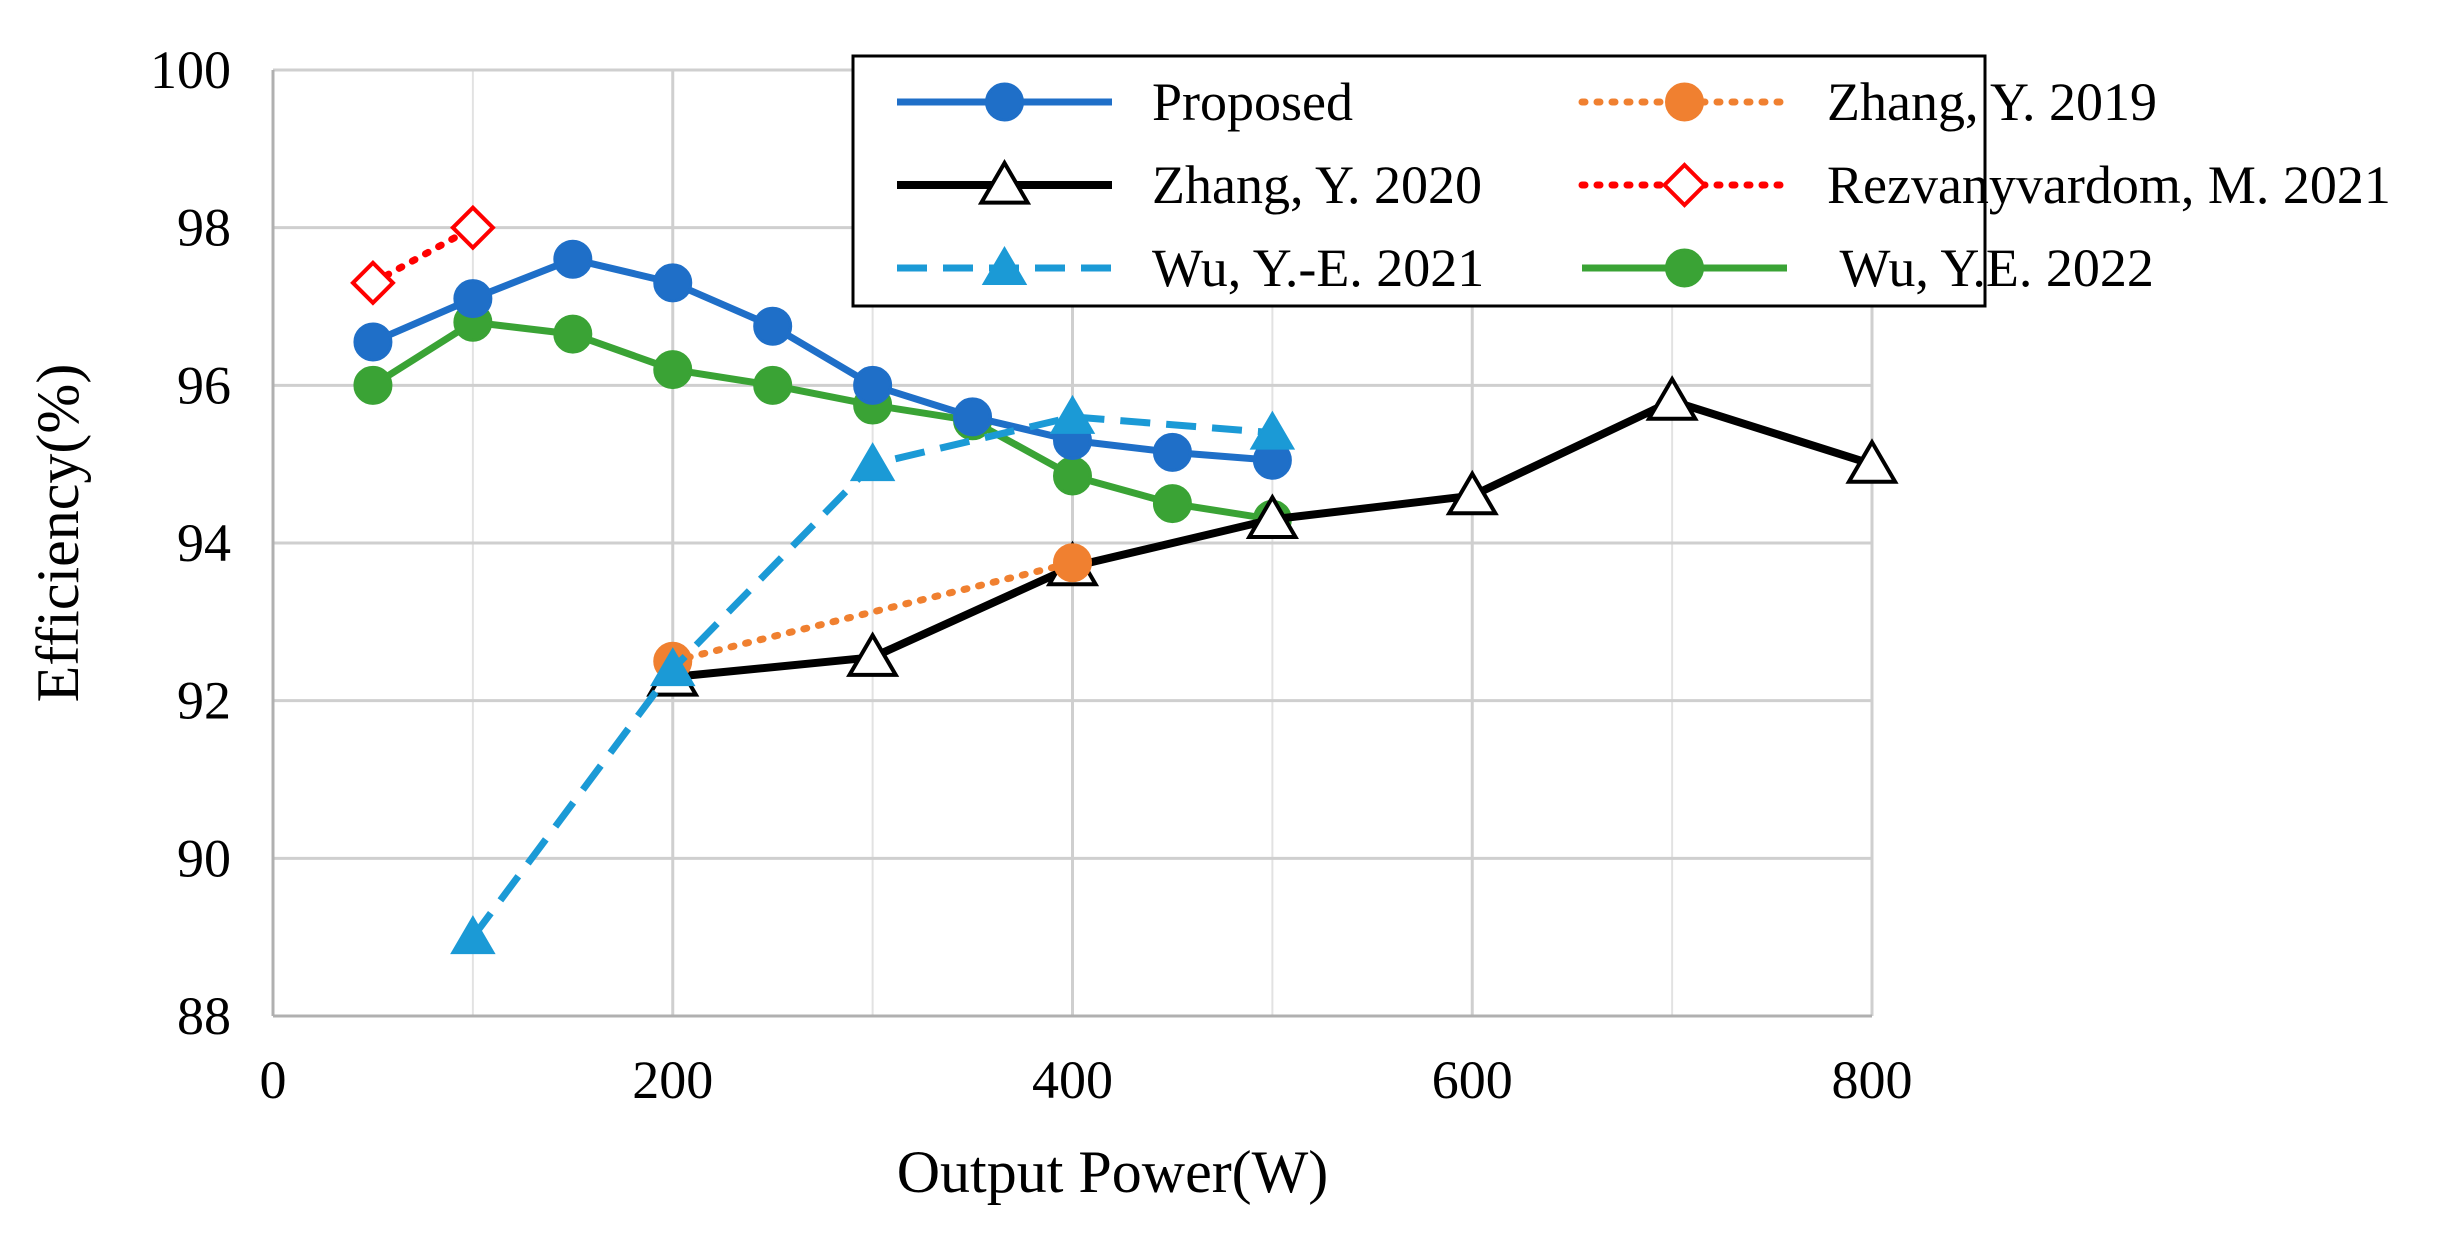 The width and height of the screenshot is (2450, 1240). Describe the element at coordinates (204, 1016) in the screenshot. I see `y-tick-label: 88` at that location.